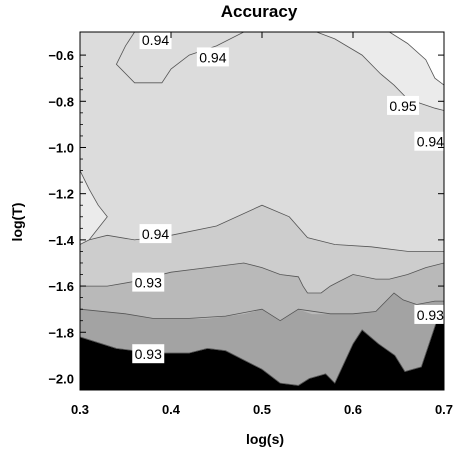 The image size is (453, 456). What do you see at coordinates (61, 194) in the screenshot?
I see `y-tick-label: −1.2` at bounding box center [61, 194].